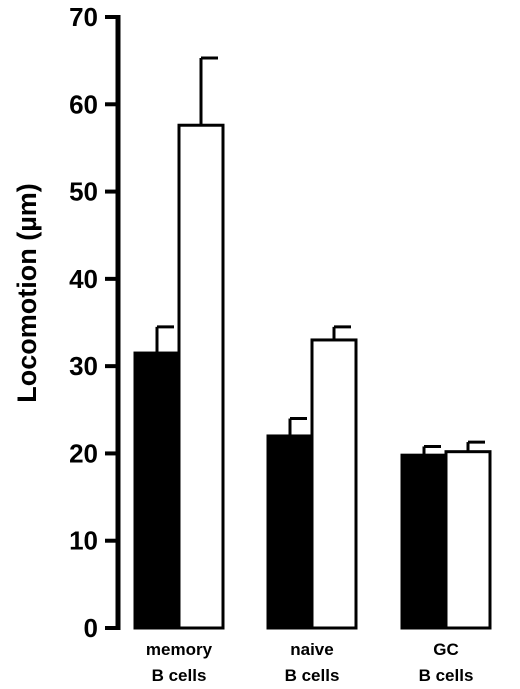  I want to click on y-tick-label: 20, so click(83, 453).